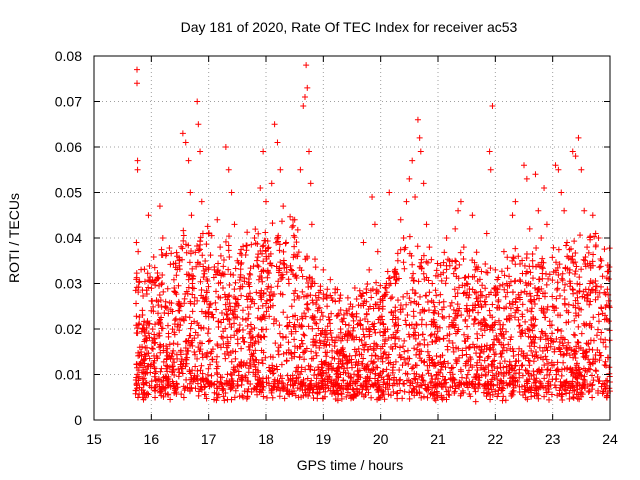 The image size is (640, 480). I want to click on x-tick-label: 21, so click(438, 439).